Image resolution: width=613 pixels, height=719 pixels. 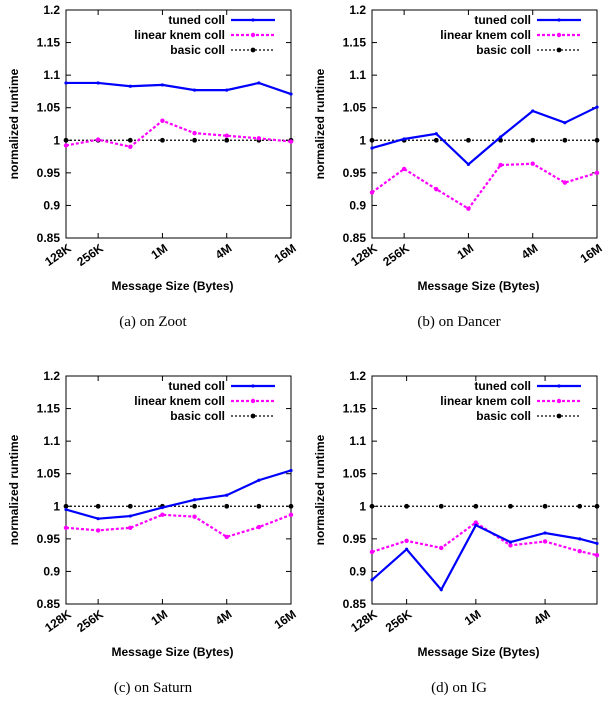 What do you see at coordinates (153, 688) in the screenshot?
I see `caption-saturn: (c) on Saturn` at bounding box center [153, 688].